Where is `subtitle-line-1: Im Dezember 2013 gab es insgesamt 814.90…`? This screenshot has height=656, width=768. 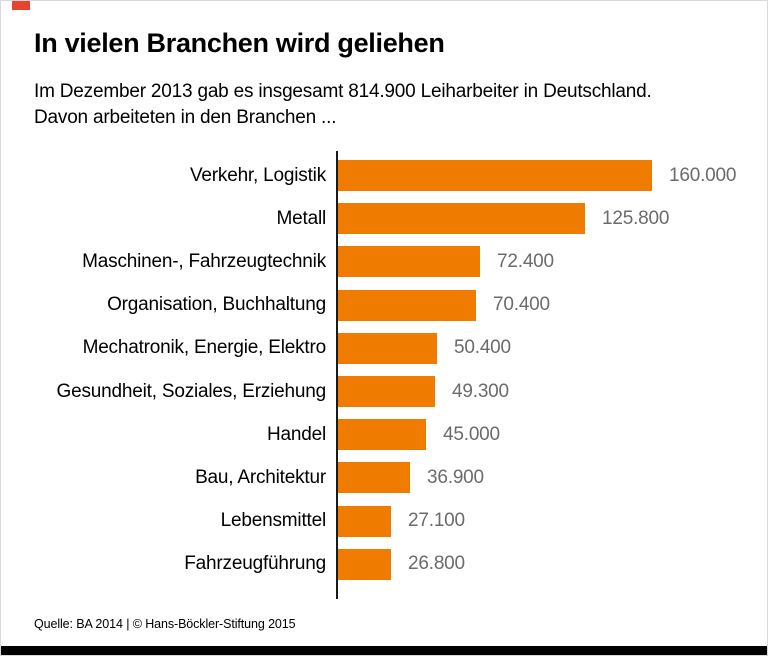 subtitle-line-1: Im Dezember 2013 gab es insgesamt 814.90… is located at coordinates (343, 91).